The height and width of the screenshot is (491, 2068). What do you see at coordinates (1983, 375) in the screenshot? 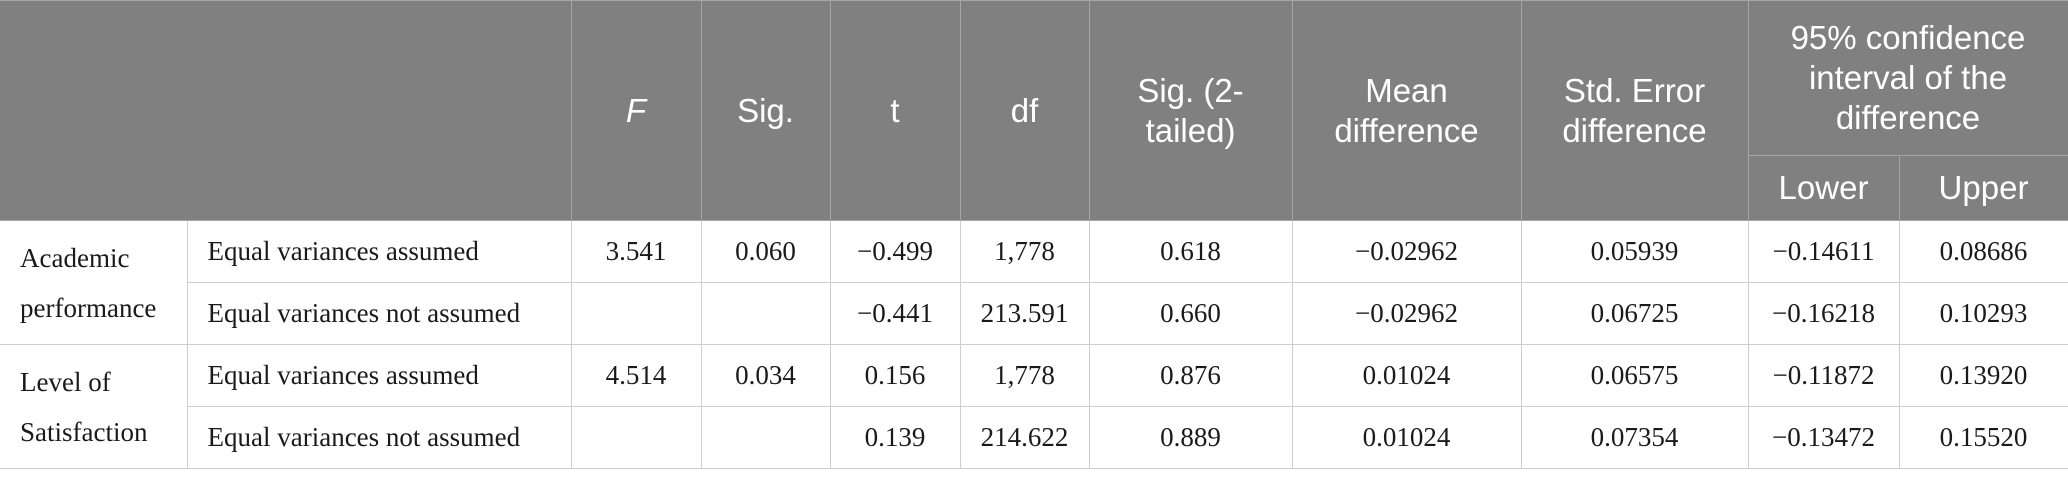
I see `cell-upper: 0.13920` at bounding box center [1983, 375].